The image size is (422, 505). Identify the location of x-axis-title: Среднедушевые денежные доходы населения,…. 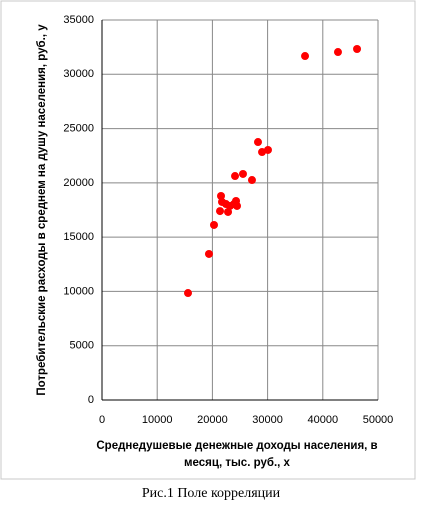
(236, 446).